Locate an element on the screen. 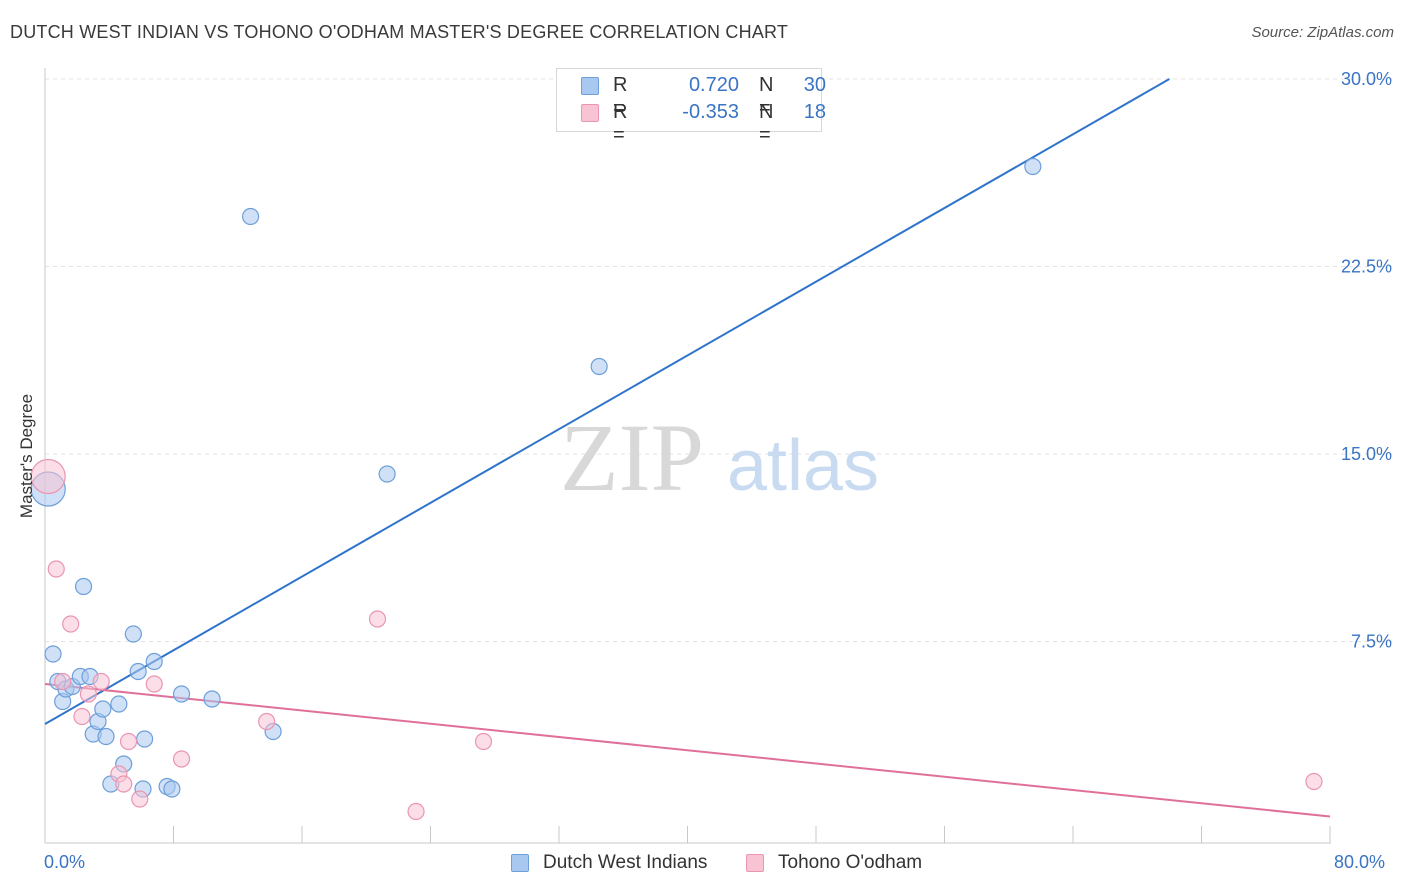 Image resolution: width=1406 pixels, height=892 pixels. watermark-atlas: atlas is located at coordinates (803, 466).